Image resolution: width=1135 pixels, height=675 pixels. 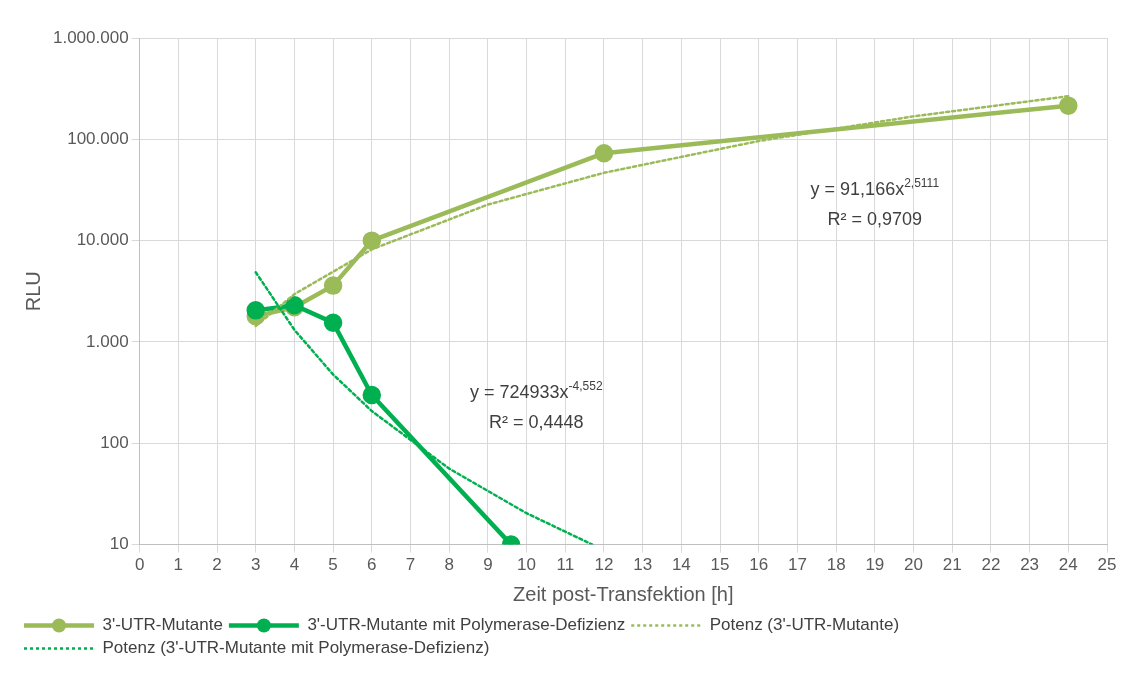 What do you see at coordinates (536, 421) in the screenshot?
I see `annotation: R² = 0,4448` at bounding box center [536, 421].